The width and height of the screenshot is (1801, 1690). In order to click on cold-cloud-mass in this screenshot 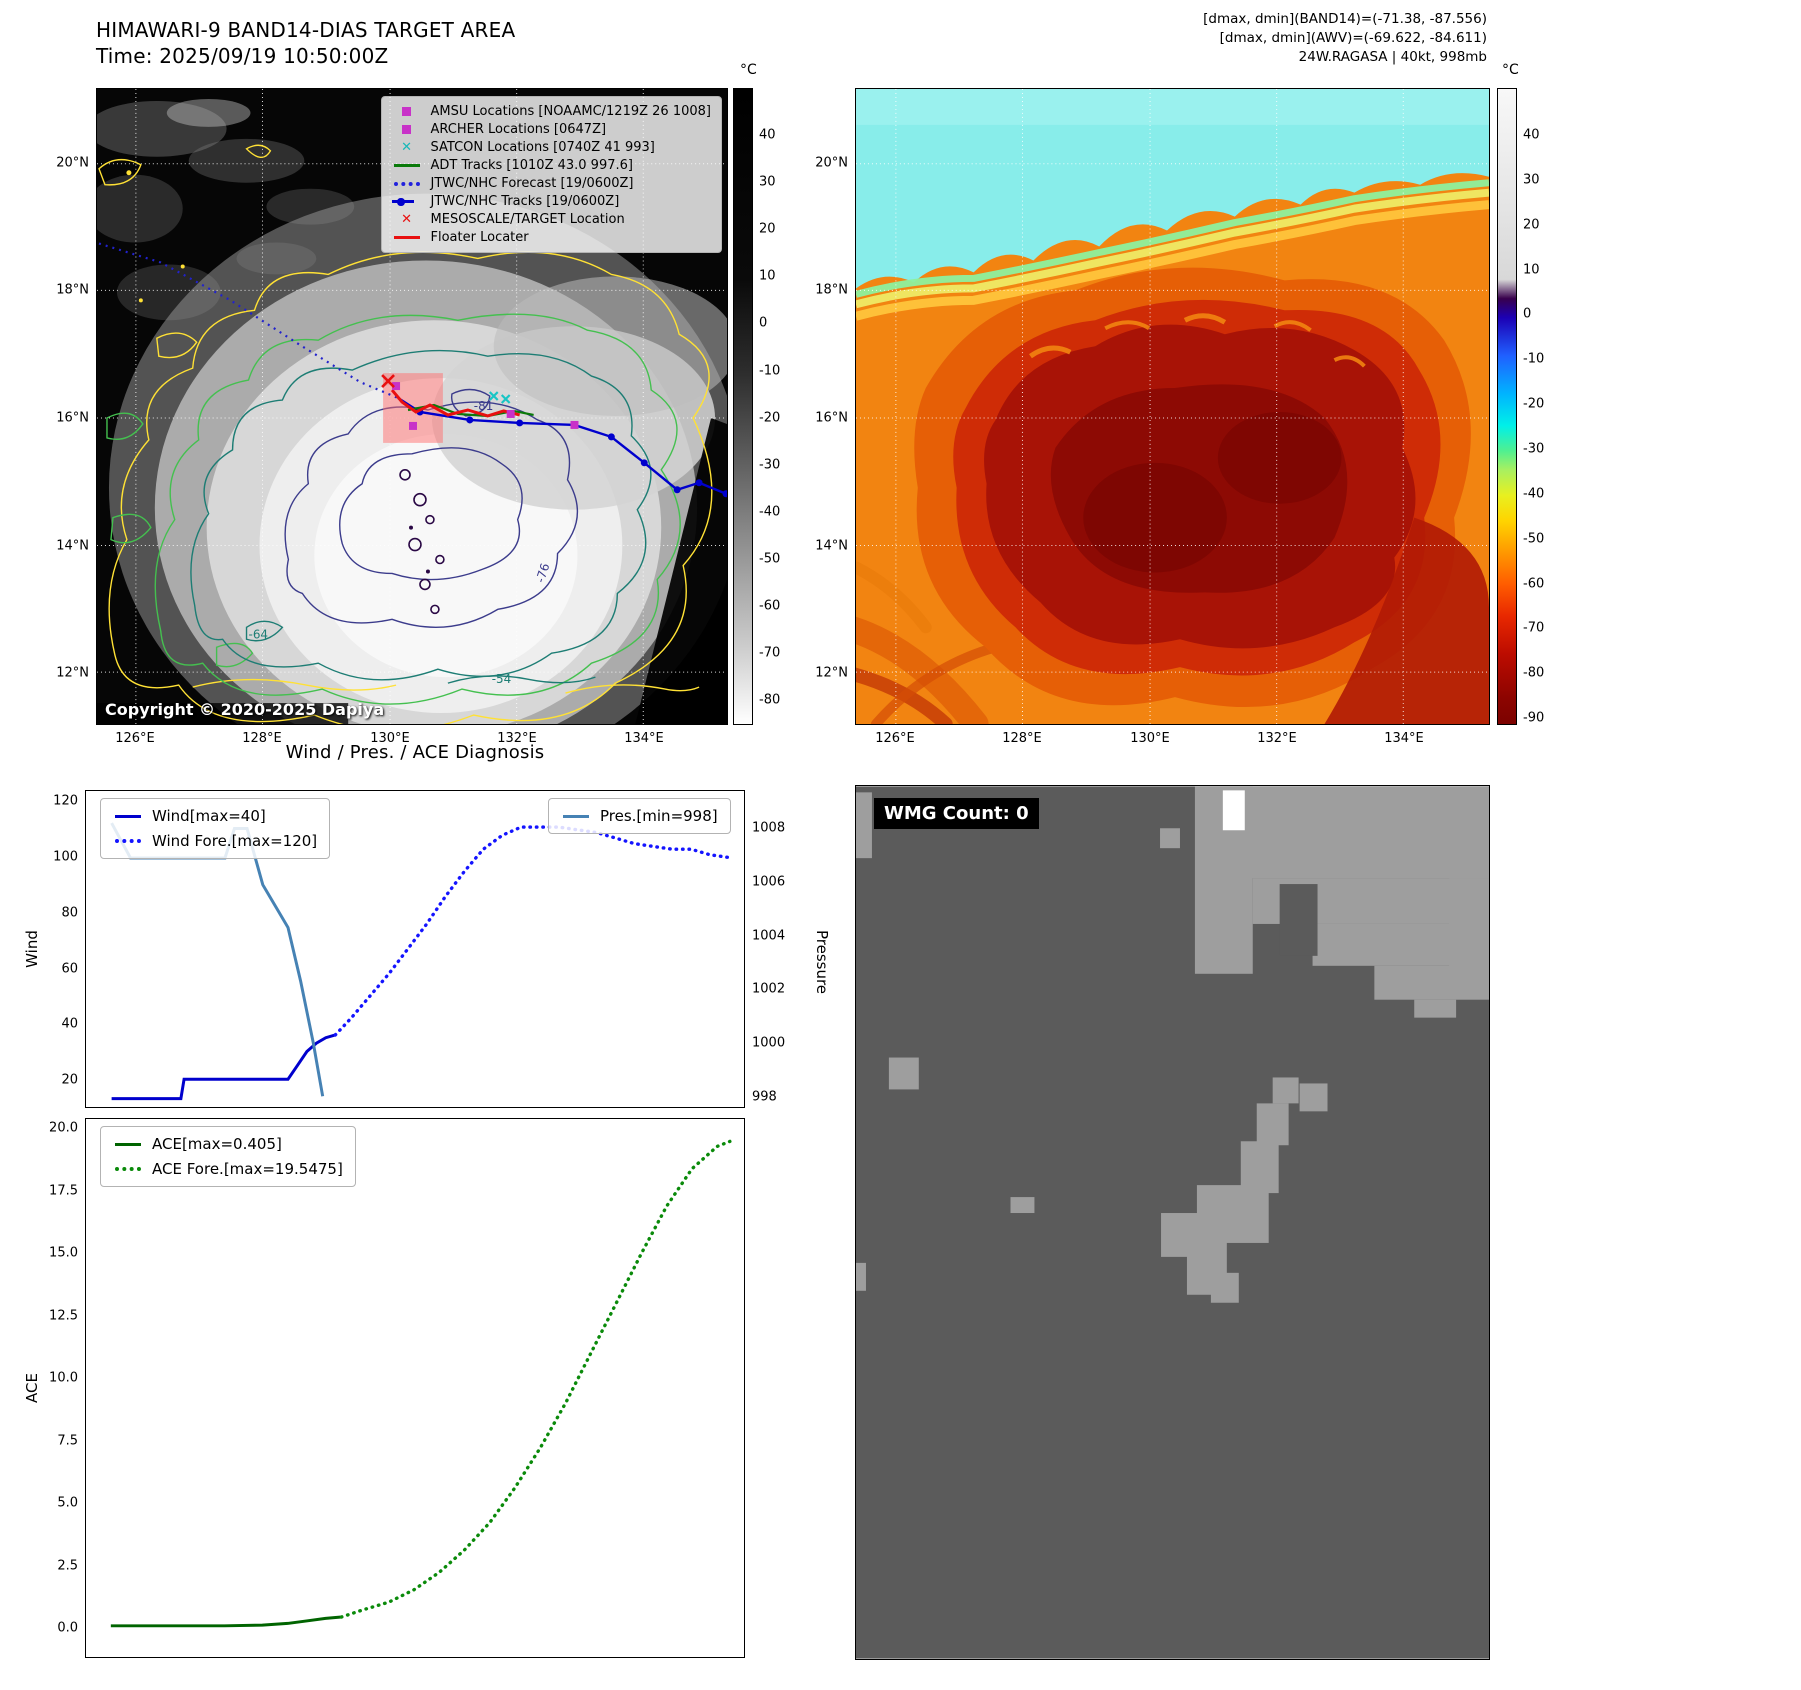, I will do `click(1201, 495)`.